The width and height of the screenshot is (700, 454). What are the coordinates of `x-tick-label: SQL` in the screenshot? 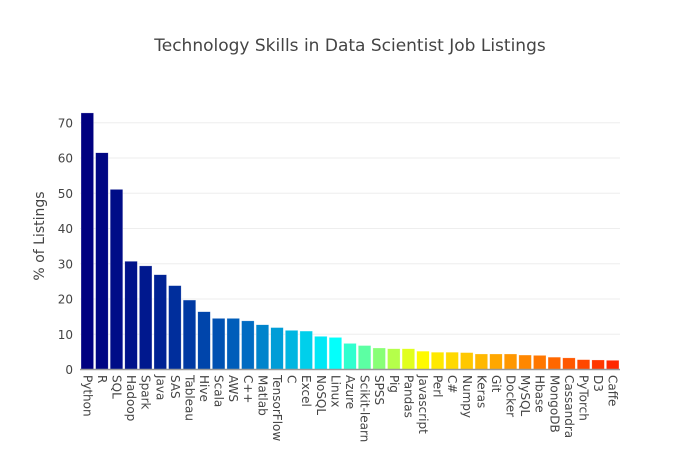 It's located at (116, 387).